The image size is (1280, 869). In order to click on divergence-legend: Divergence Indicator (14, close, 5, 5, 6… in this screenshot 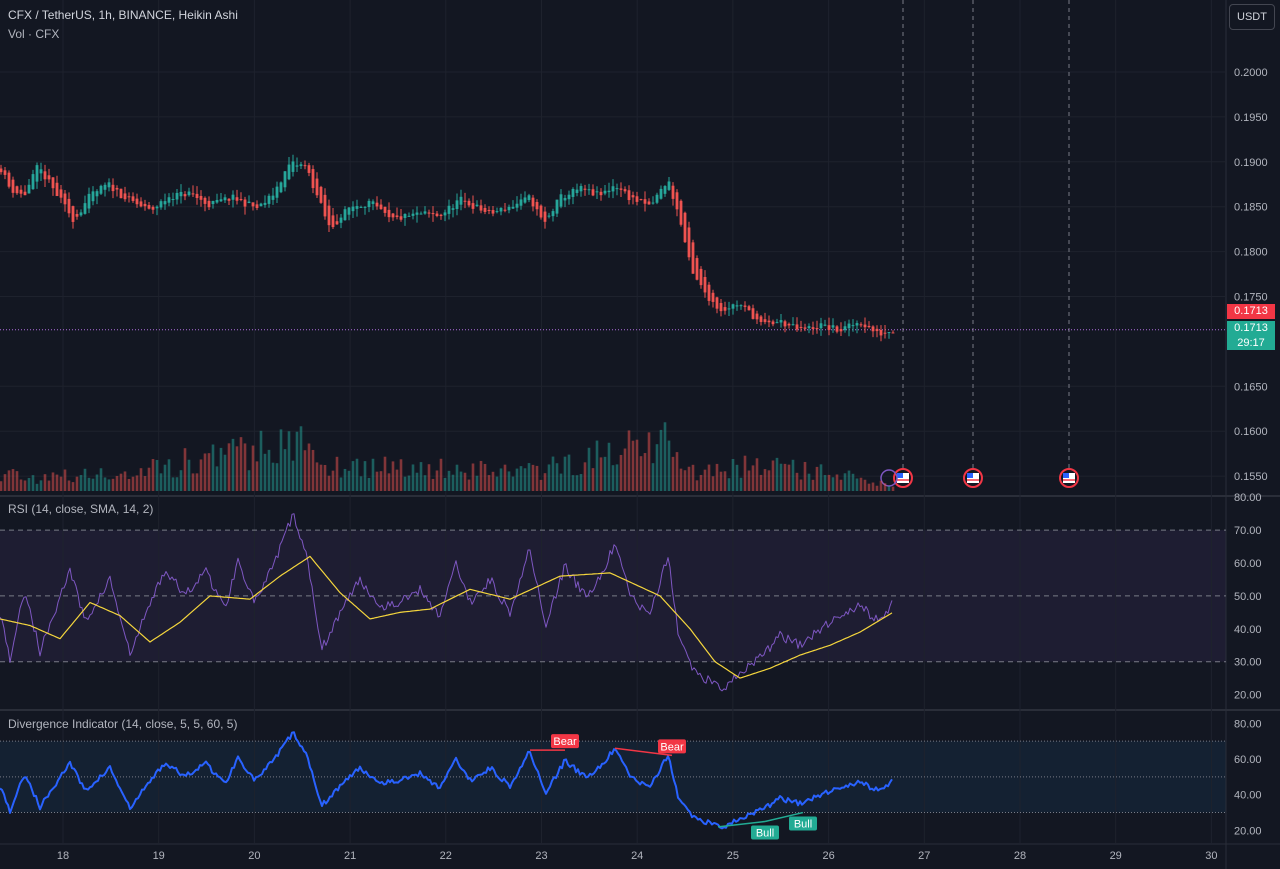, I will do `click(123, 724)`.